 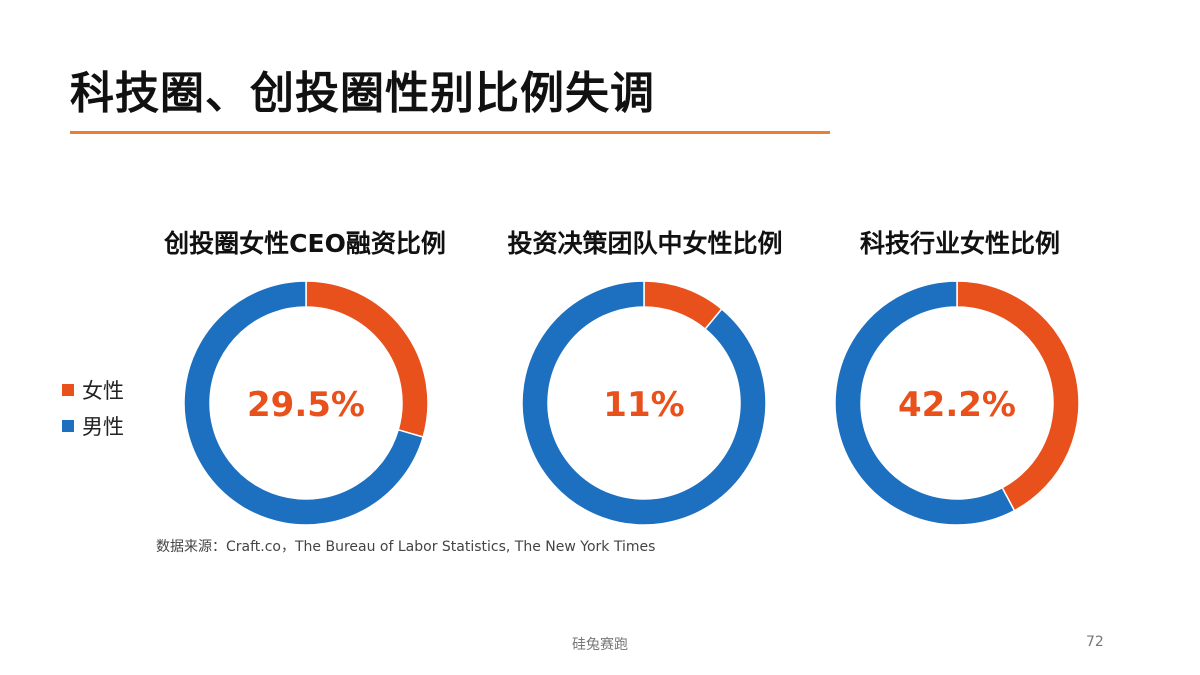 I want to click on legend-label-female: 女性, so click(x=103, y=391).